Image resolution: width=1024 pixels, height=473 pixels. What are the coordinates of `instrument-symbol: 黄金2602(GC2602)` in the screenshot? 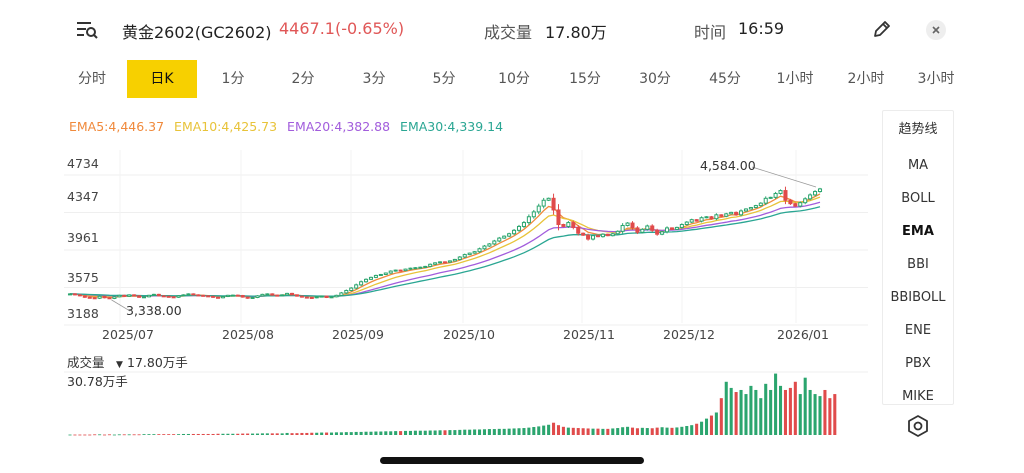 It's located at (197, 32).